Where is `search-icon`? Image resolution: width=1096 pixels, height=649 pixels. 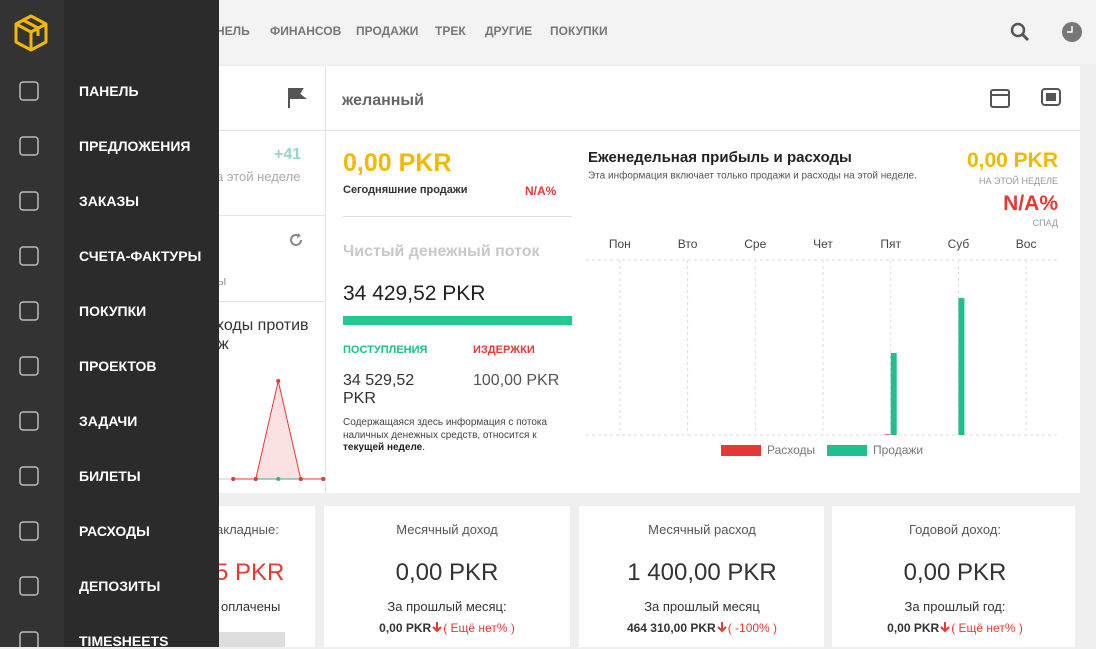 search-icon is located at coordinates (1018, 30).